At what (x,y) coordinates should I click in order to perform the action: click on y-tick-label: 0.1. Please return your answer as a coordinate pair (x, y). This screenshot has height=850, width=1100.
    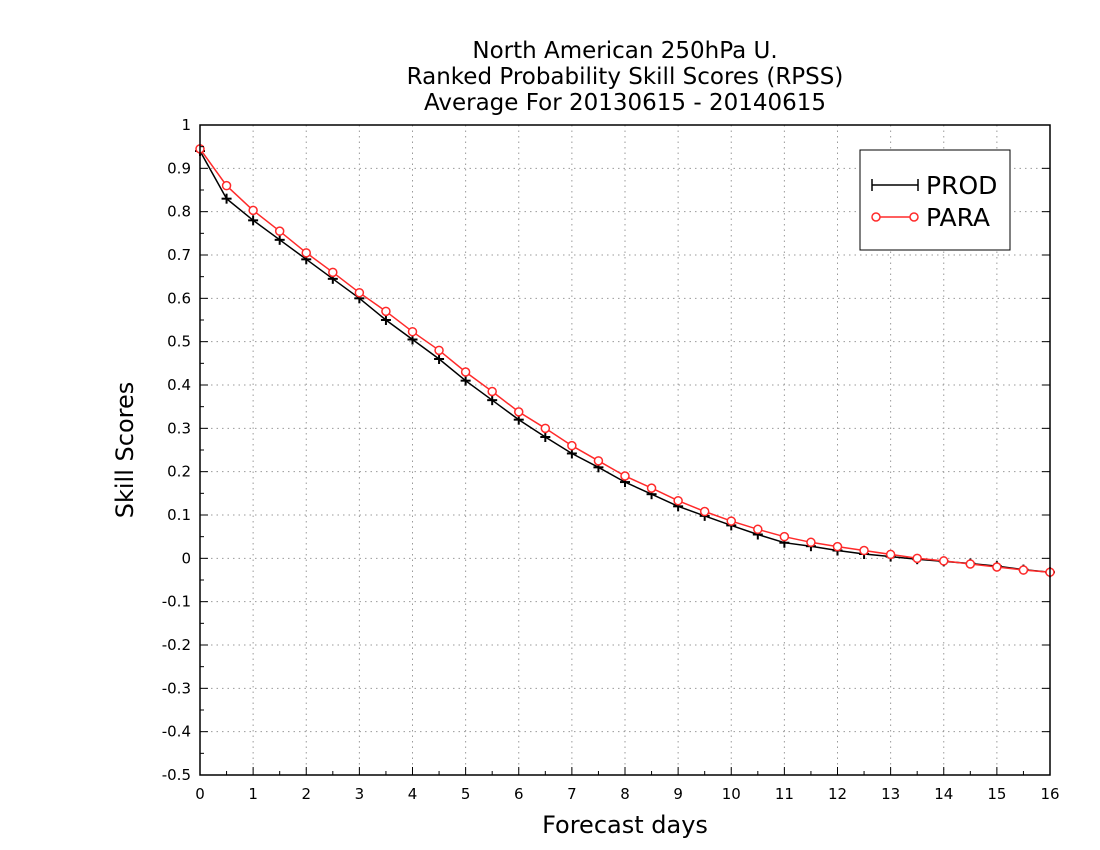
    Looking at the image, I should click on (179, 515).